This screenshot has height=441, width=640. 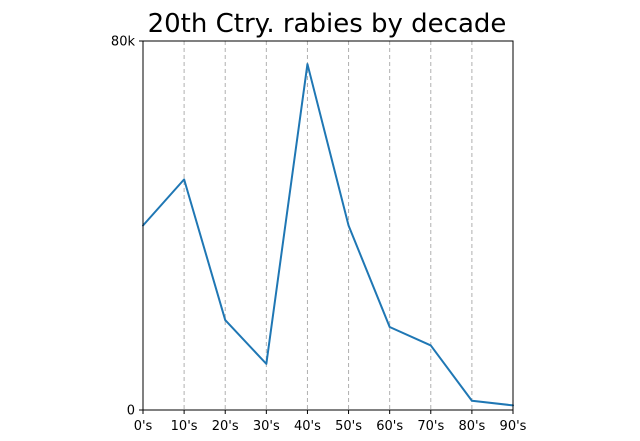 What do you see at coordinates (307, 426) in the screenshot?
I see `x-tick-label: 40's` at bounding box center [307, 426].